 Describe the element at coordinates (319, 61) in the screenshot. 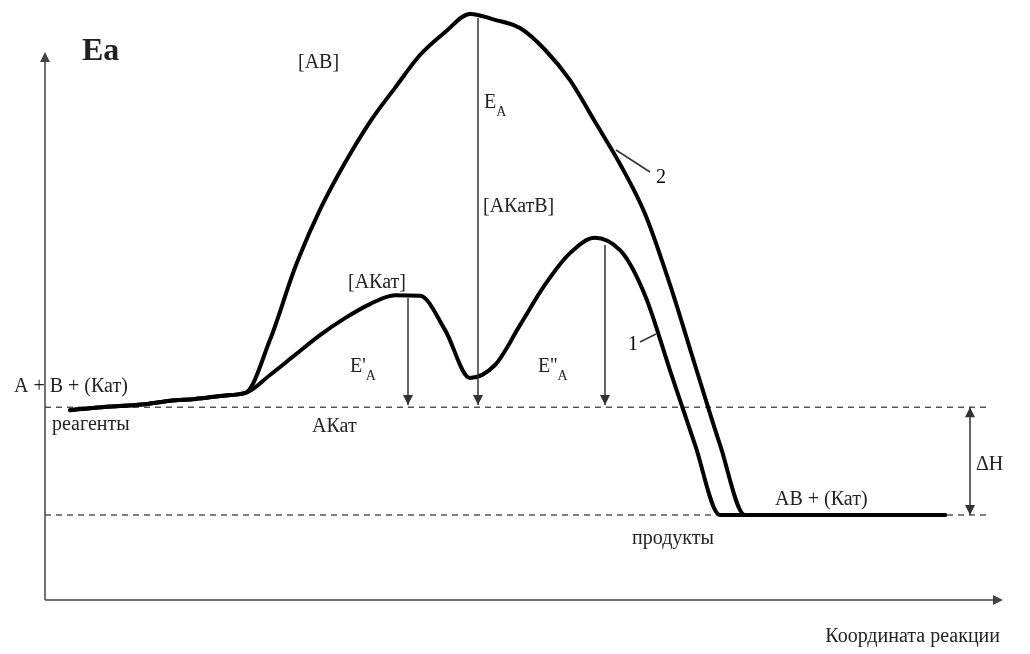

I see `annotation: [АВ]` at that location.